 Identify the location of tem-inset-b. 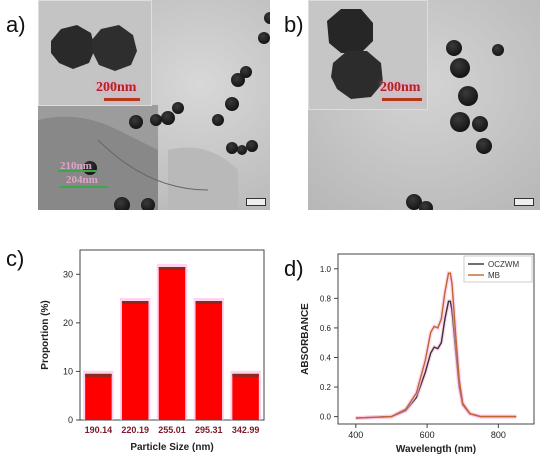
(368, 55).